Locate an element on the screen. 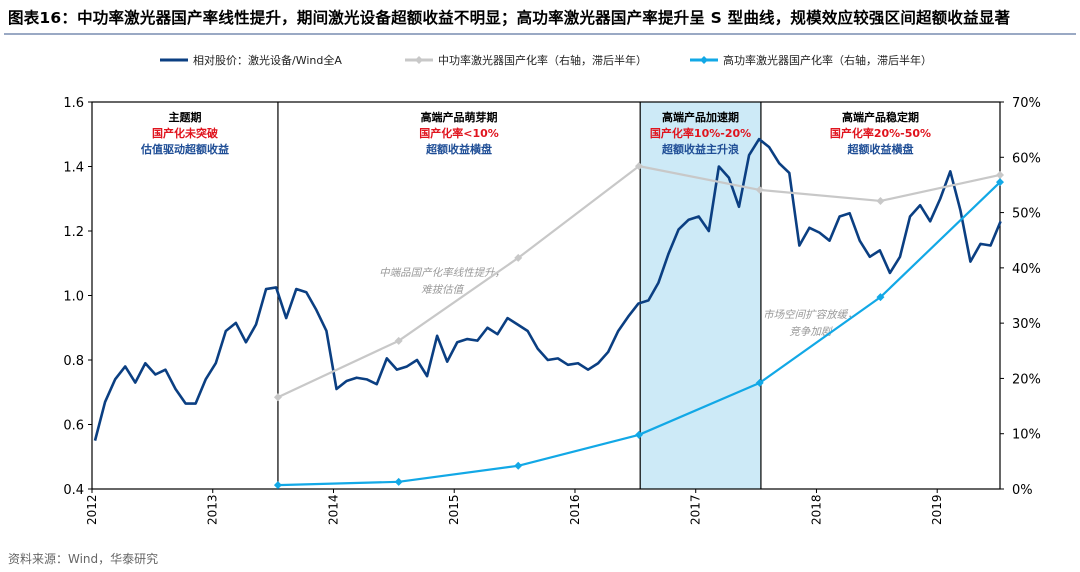  x-axis-tick-label: 2018 is located at coordinates (816, 509).